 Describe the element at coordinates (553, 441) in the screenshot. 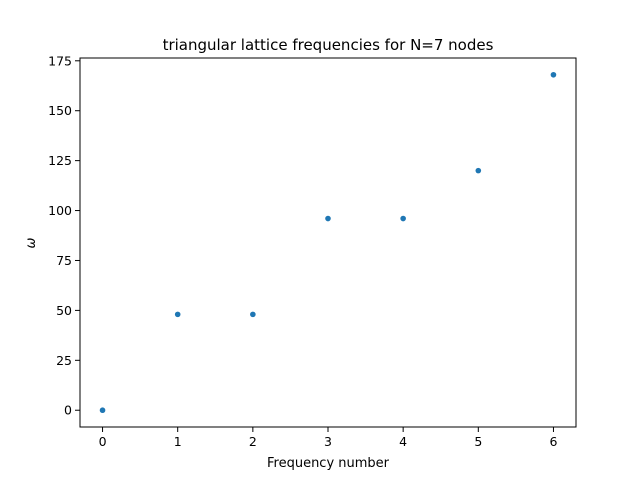

I see `x-tick-label: 6` at that location.